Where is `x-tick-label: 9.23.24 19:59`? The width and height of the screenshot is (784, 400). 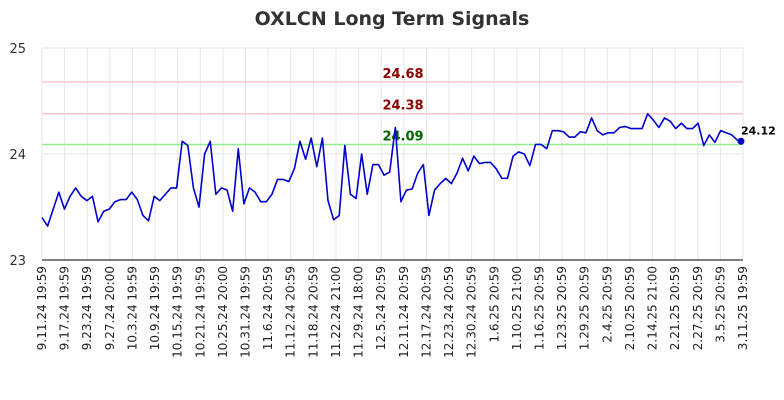
x-tick-label: 9.23.24 19:59 is located at coordinates (87, 308).